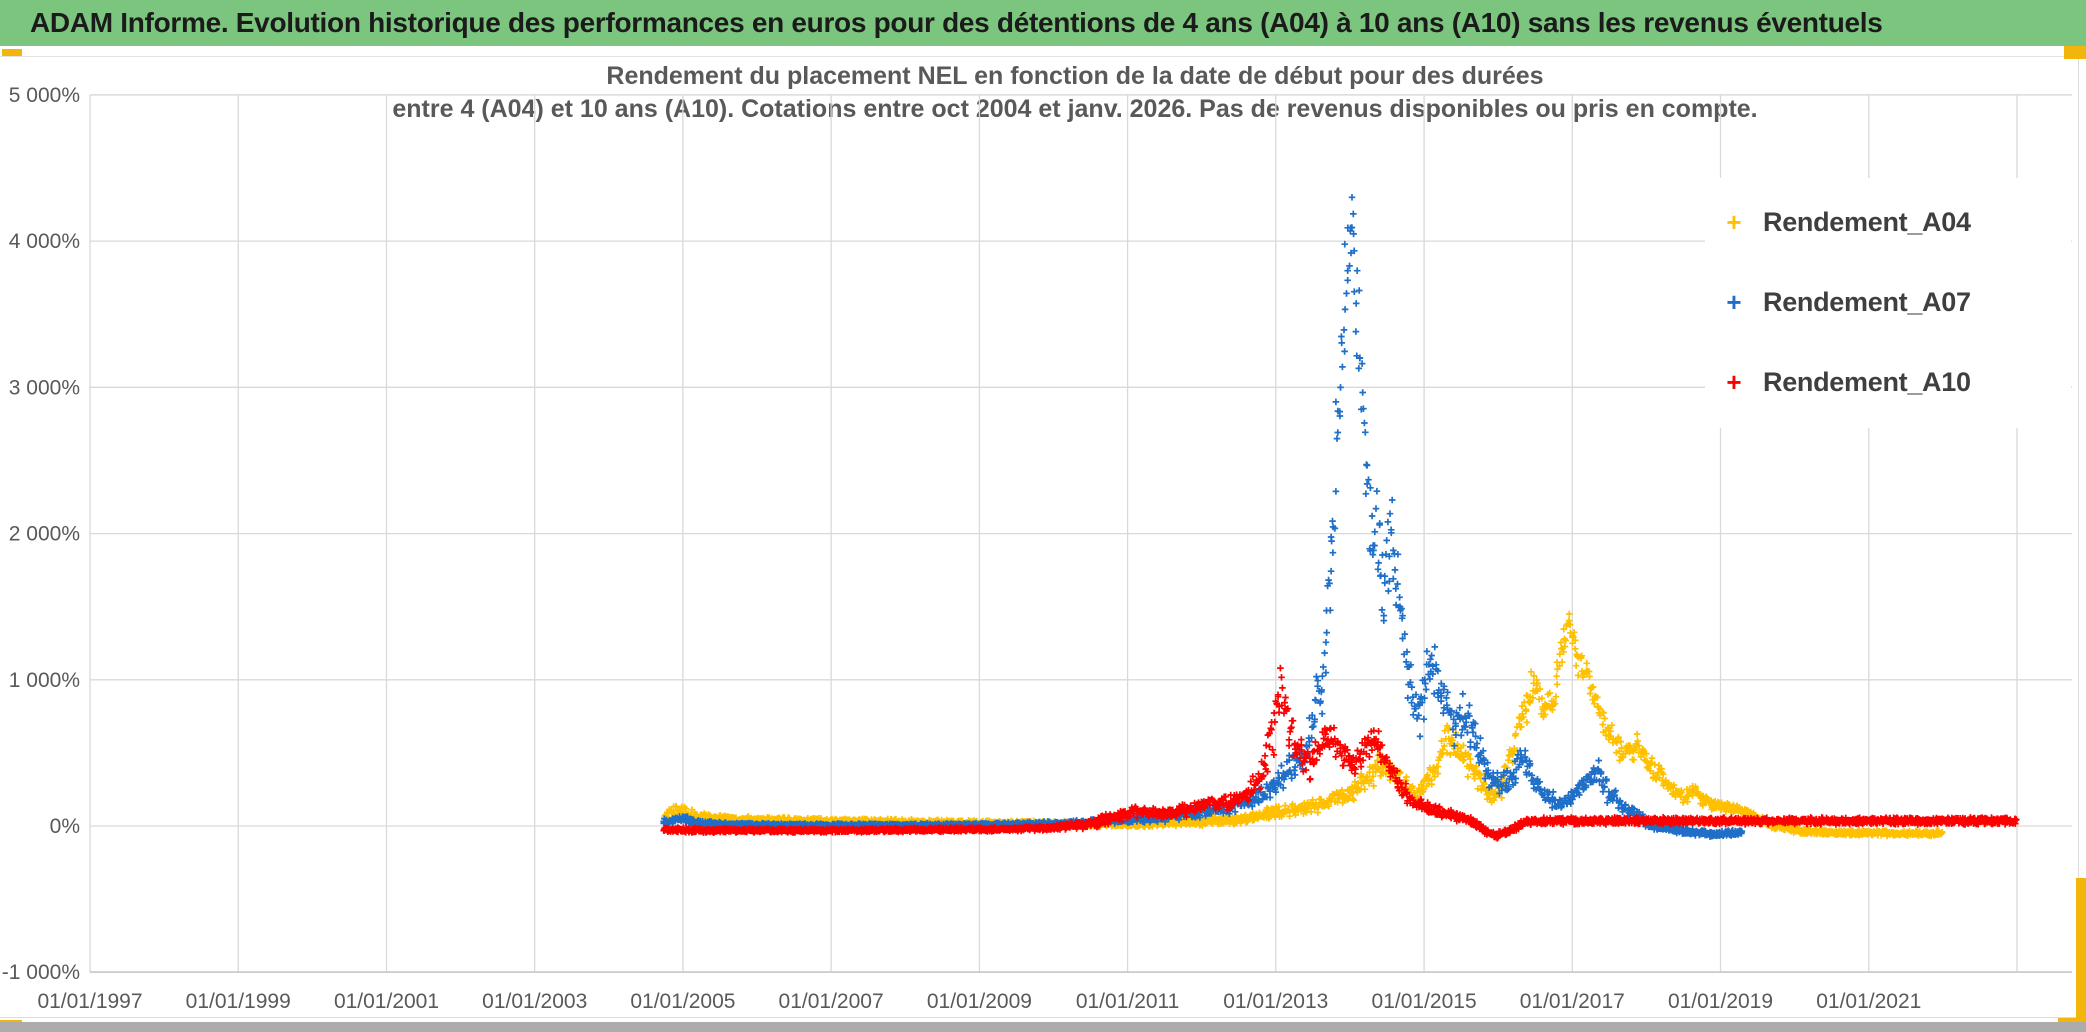 The width and height of the screenshot is (2086, 1032). What do you see at coordinates (41, 972) in the screenshot?
I see `y-tick-label: -1 000%` at bounding box center [41, 972].